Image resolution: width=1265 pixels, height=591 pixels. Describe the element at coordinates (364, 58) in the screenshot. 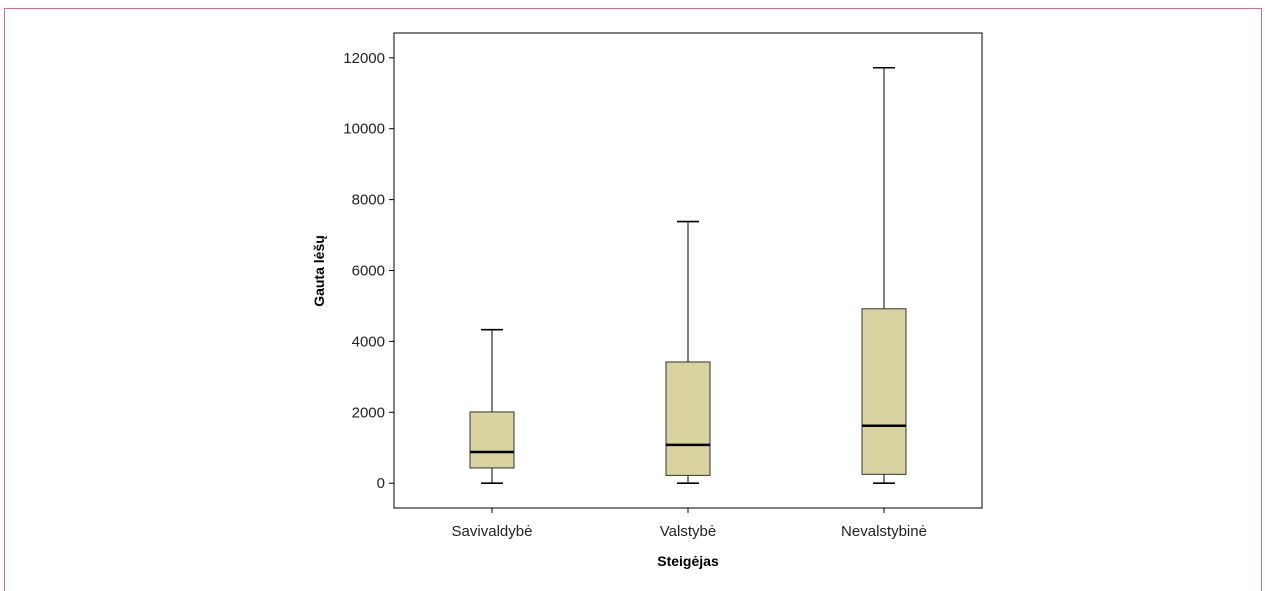

I see `y-tick-label: 12000` at that location.